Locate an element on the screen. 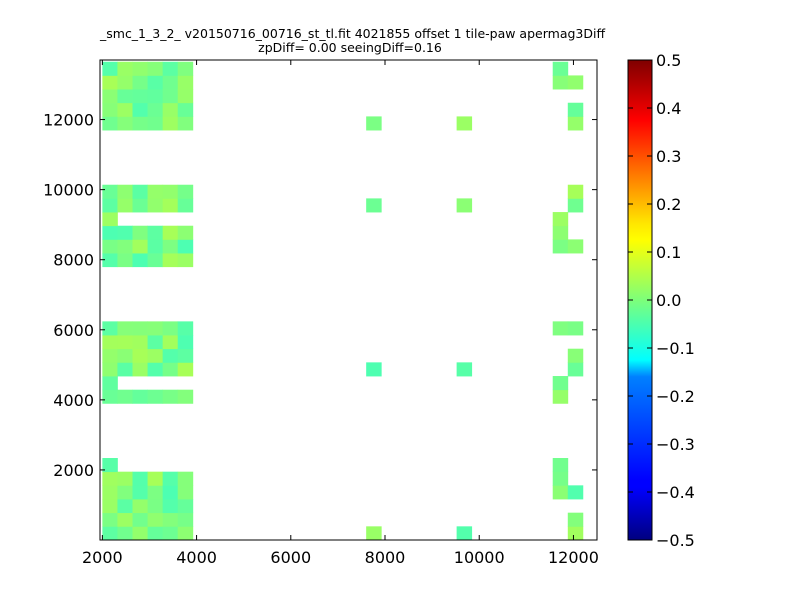 The image size is (800, 600). x-tick-label: 6000 is located at coordinates (290, 557).